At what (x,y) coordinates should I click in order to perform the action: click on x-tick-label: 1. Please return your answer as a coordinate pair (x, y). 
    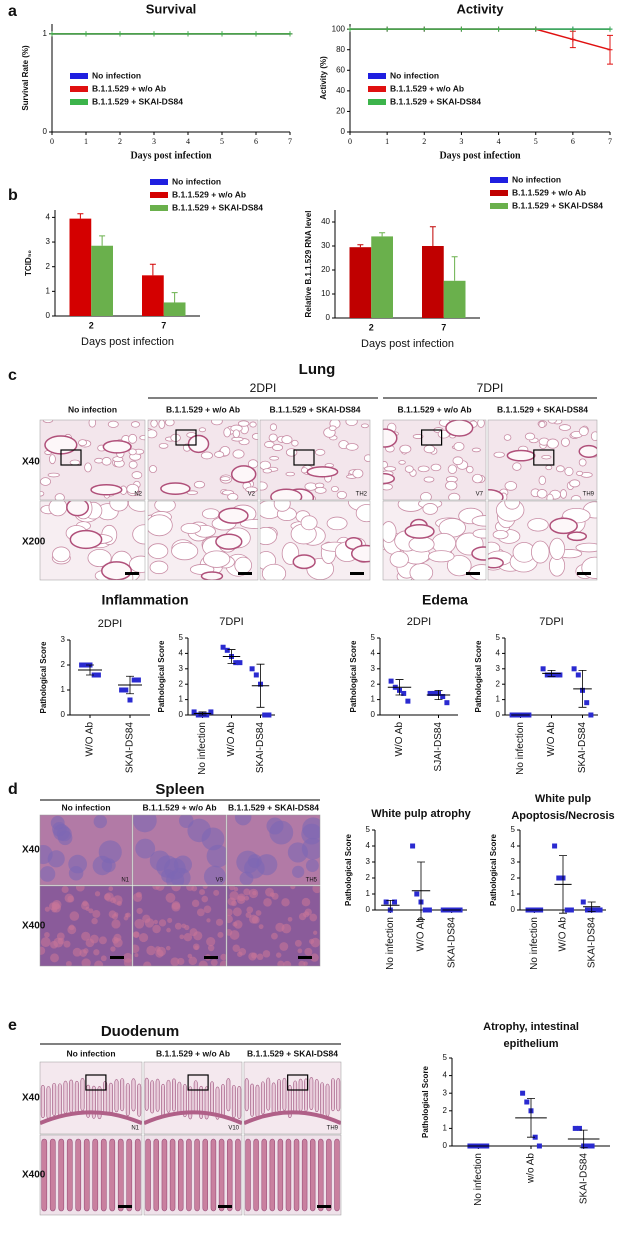
    Looking at the image, I should click on (387, 141).